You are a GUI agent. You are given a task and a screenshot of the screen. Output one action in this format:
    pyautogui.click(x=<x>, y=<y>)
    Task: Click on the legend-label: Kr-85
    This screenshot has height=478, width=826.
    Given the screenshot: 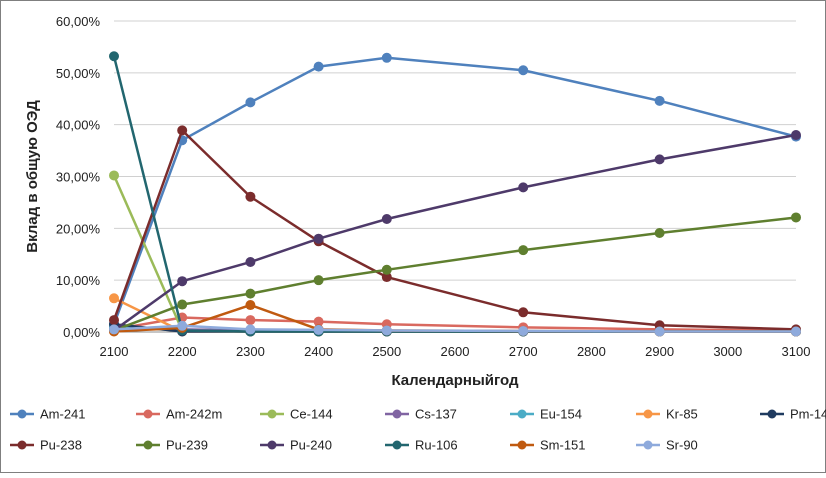 What is the action you would take?
    pyautogui.click(x=682, y=414)
    